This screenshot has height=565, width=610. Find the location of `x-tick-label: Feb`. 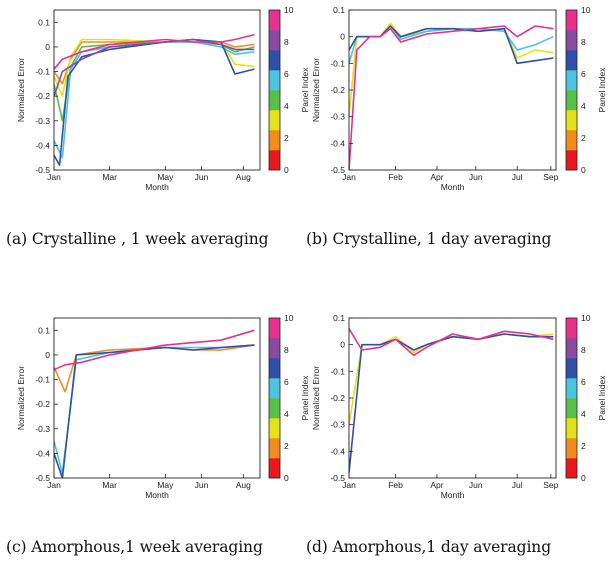

x-tick-label: Feb is located at coordinates (395, 177).